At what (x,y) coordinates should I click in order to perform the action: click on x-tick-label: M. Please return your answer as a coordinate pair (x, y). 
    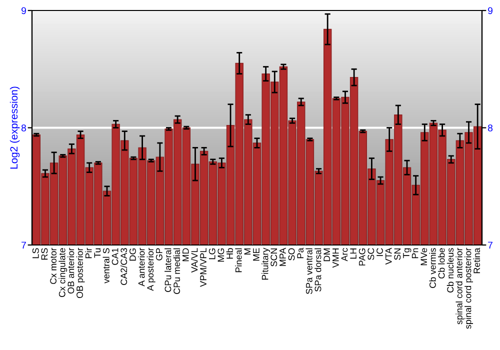
    Looking at the image, I should click on (247, 251).